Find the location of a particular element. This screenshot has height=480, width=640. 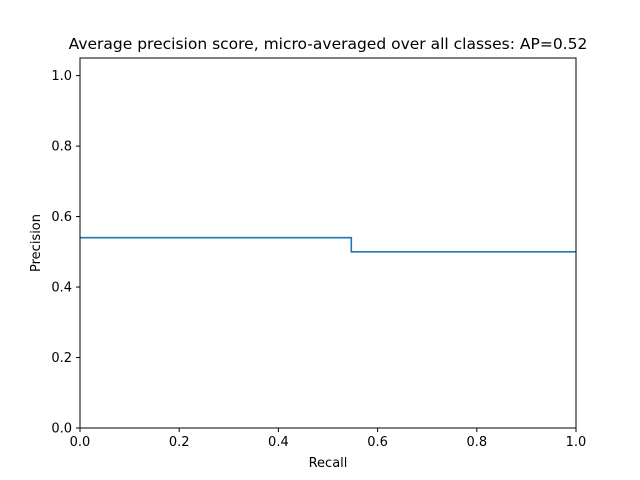

y-tick-label: 0.2 is located at coordinates (61, 358).